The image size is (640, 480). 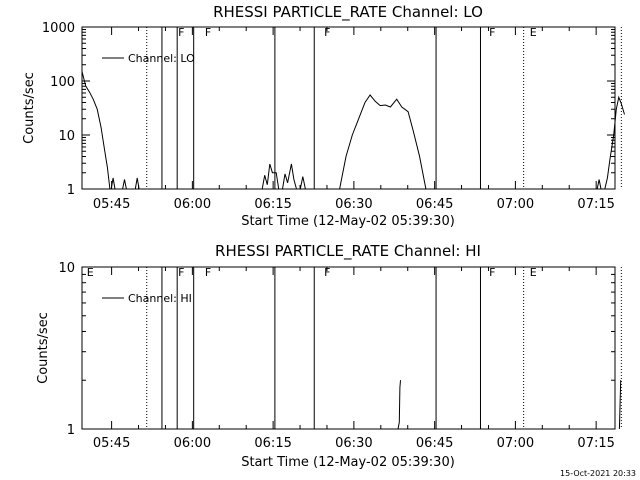 What do you see at coordinates (515, 443) in the screenshot?
I see `x-tick-label-hi: 07:00` at bounding box center [515, 443].